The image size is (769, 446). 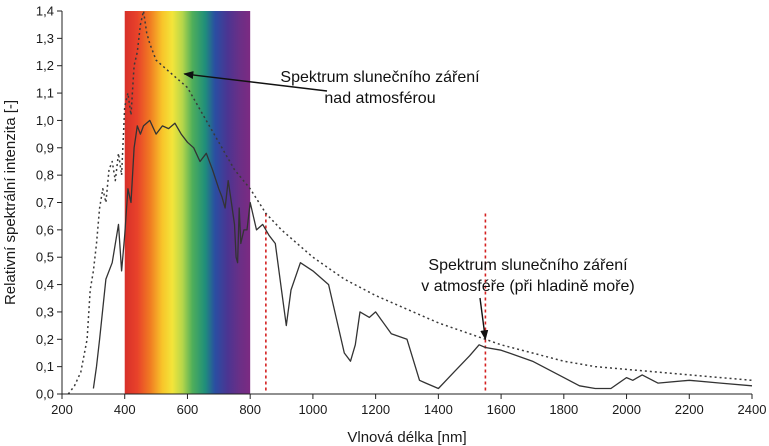 What do you see at coordinates (312, 409) in the screenshot?
I see `x-tick-label: 1000` at bounding box center [312, 409].